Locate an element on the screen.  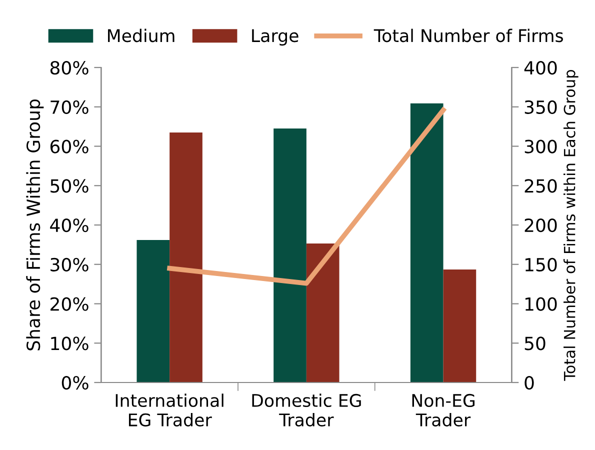
legend-label: Medium is located at coordinates (141, 35).